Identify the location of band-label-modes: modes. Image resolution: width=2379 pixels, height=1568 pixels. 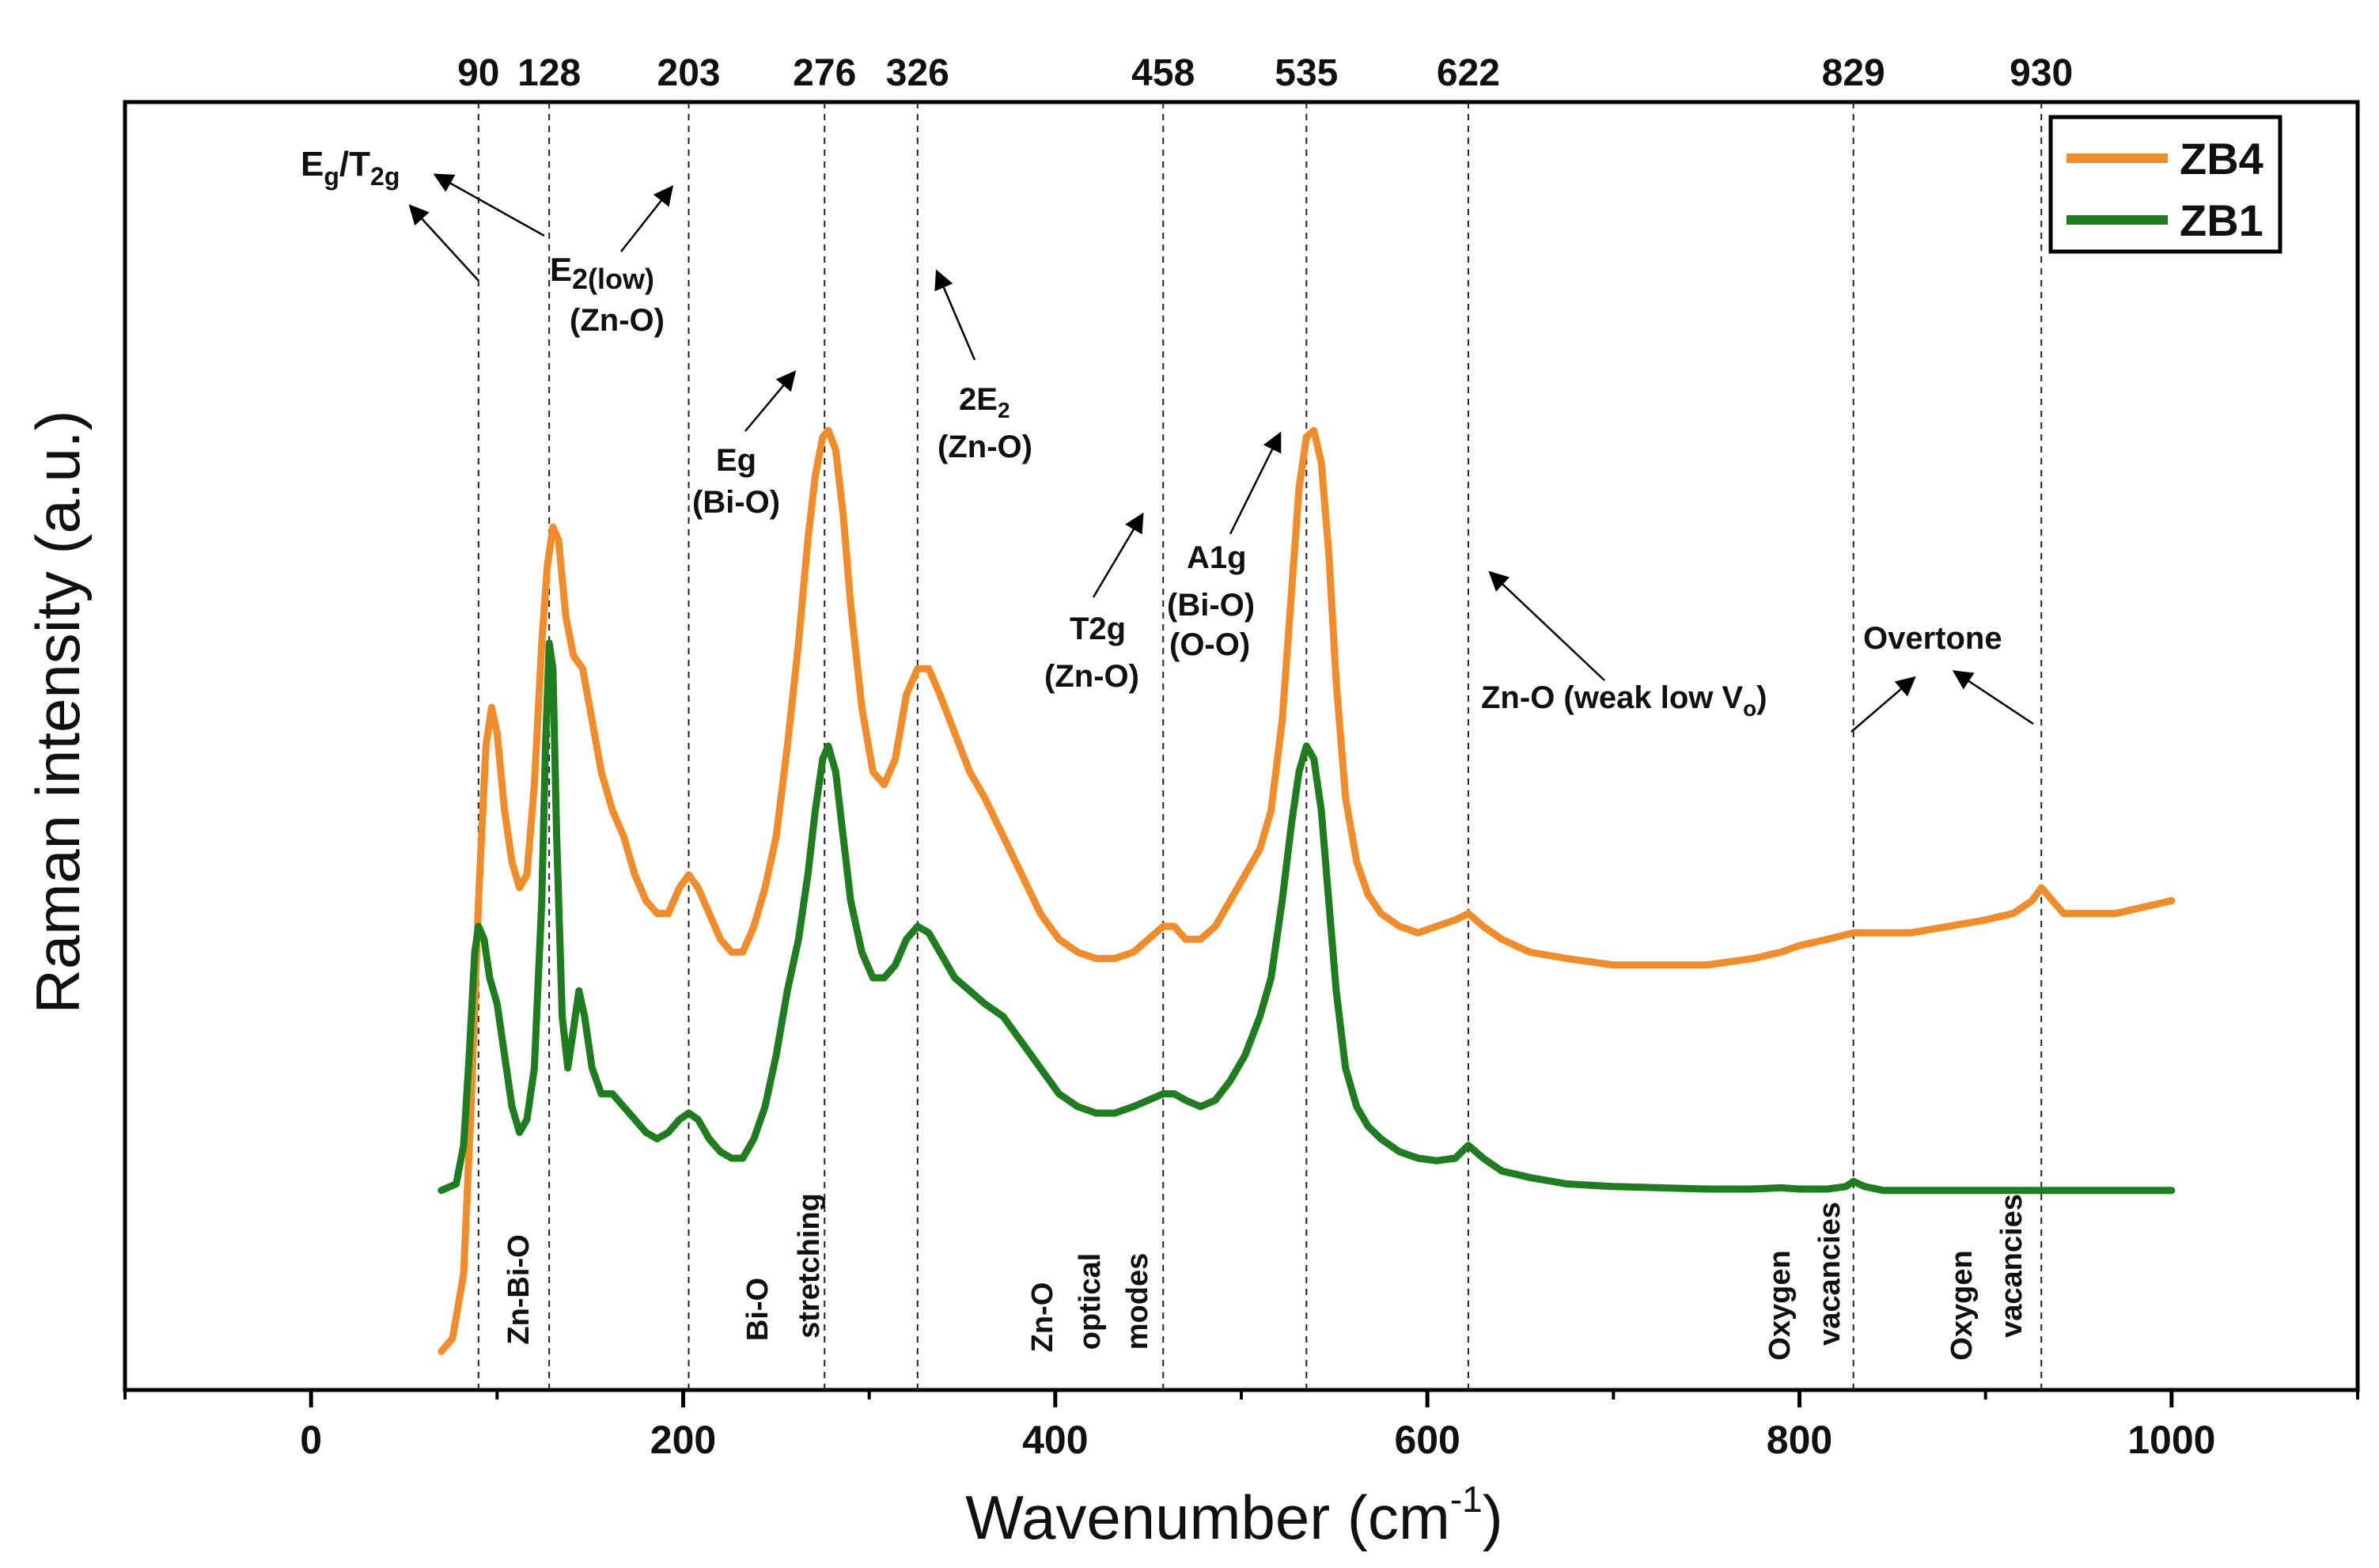
(1137, 1301).